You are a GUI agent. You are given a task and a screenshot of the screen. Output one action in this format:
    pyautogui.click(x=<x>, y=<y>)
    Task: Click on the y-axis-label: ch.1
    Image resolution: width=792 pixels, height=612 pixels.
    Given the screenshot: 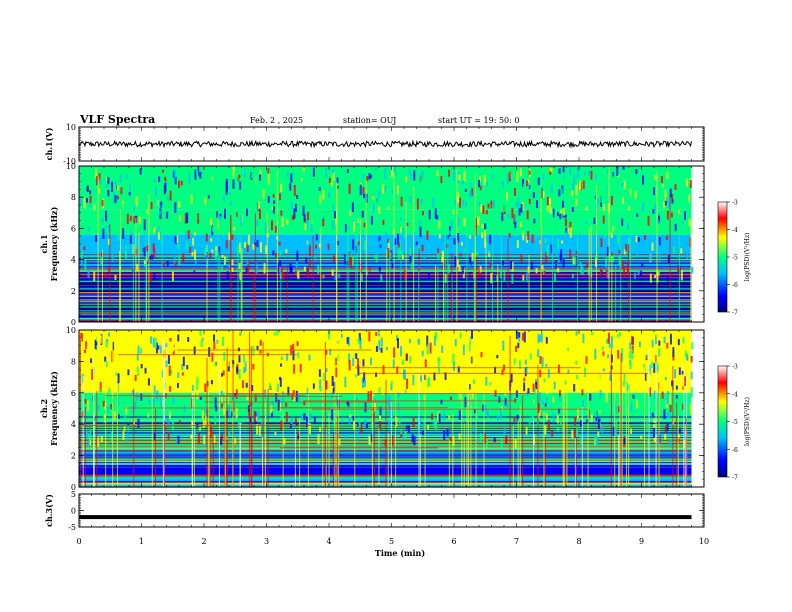 What is the action you would take?
    pyautogui.click(x=44, y=243)
    